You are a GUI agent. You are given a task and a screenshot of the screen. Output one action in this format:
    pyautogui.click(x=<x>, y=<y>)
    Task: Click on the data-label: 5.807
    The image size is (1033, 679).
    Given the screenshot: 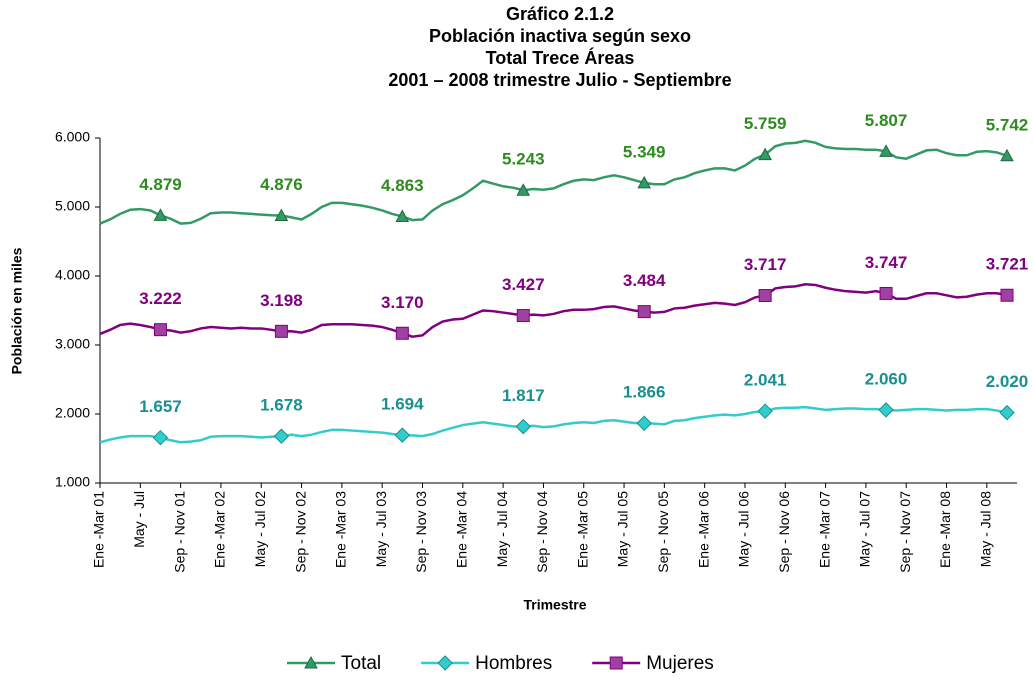 What is the action you would take?
    pyautogui.click(x=886, y=120)
    